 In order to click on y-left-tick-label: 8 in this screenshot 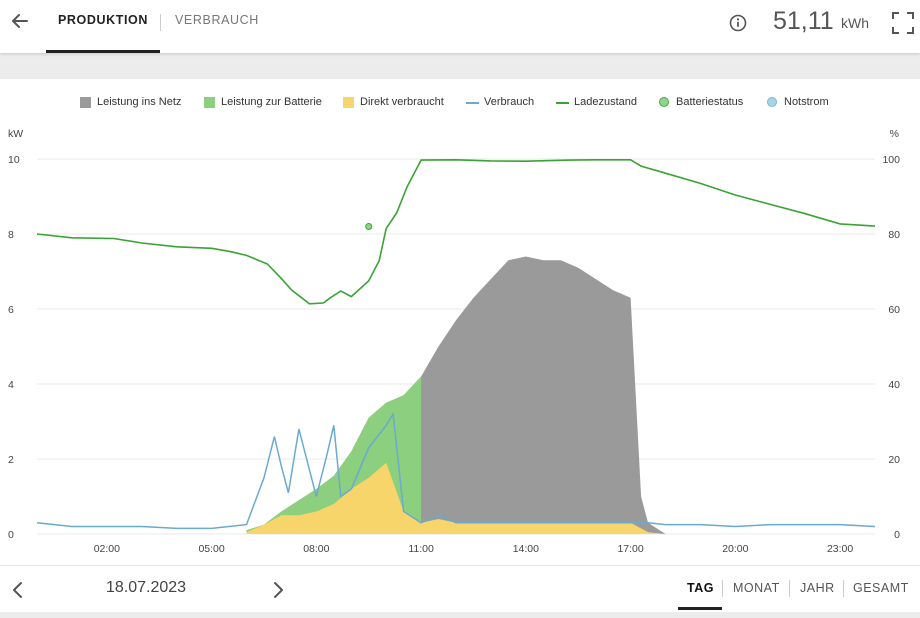, I will do `click(11, 235)`.